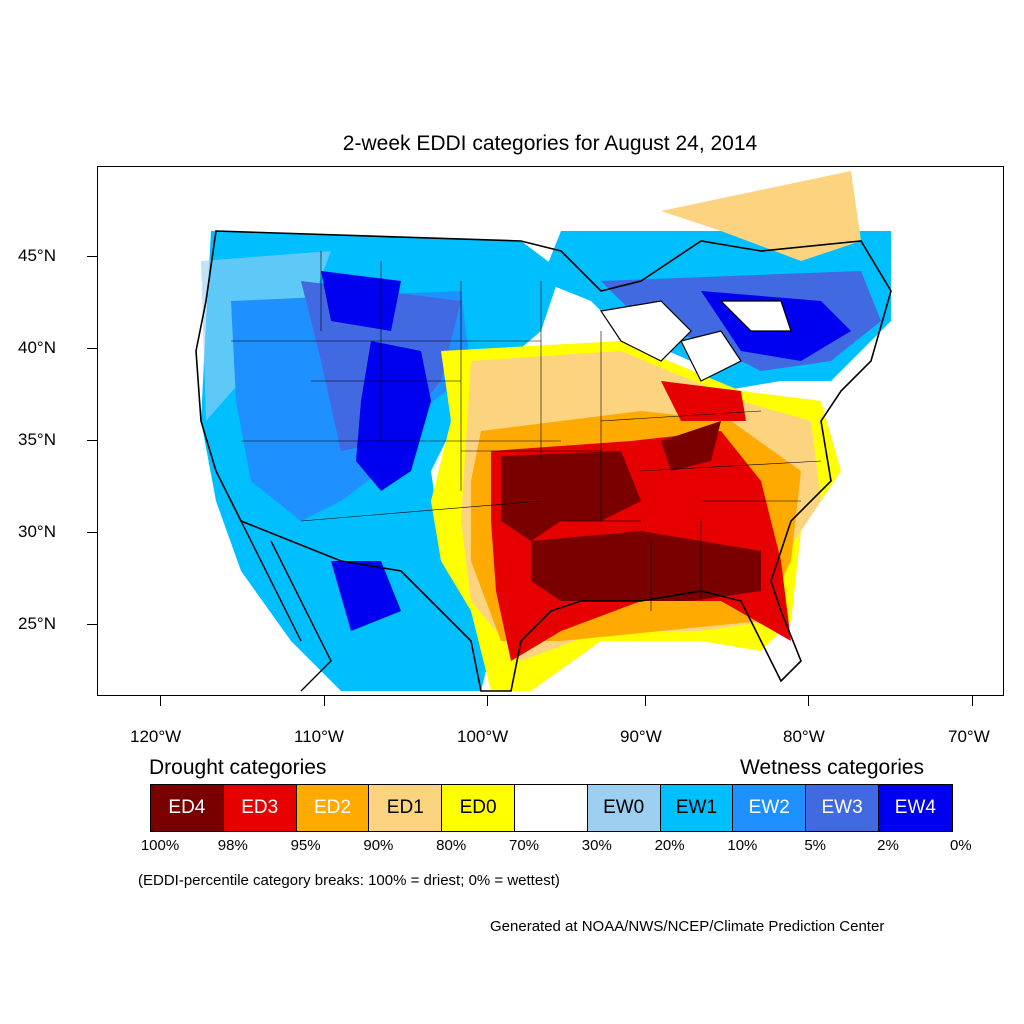 This screenshot has height=1024, width=1024. What do you see at coordinates (596, 845) in the screenshot?
I see `percentile-label: 30%` at bounding box center [596, 845].